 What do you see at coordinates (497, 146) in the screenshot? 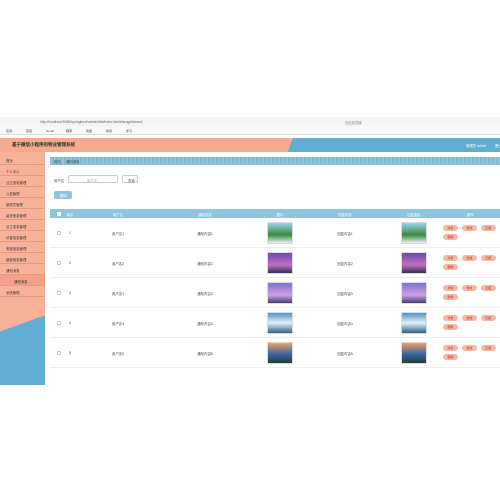
I see `logout: 退出` at bounding box center [497, 146].